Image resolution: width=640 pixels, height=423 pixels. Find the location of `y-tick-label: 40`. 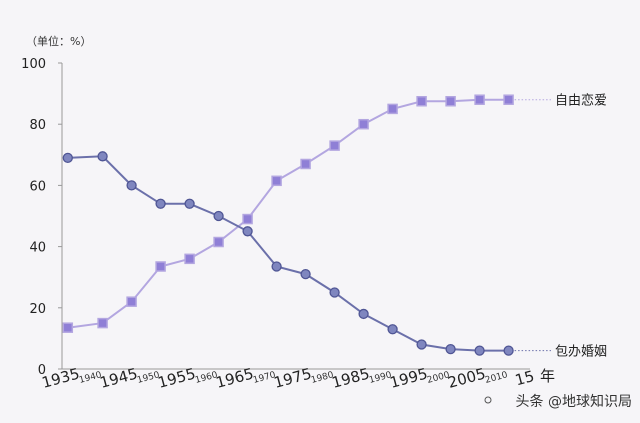

y-tick-label: 40 is located at coordinates (37, 248).